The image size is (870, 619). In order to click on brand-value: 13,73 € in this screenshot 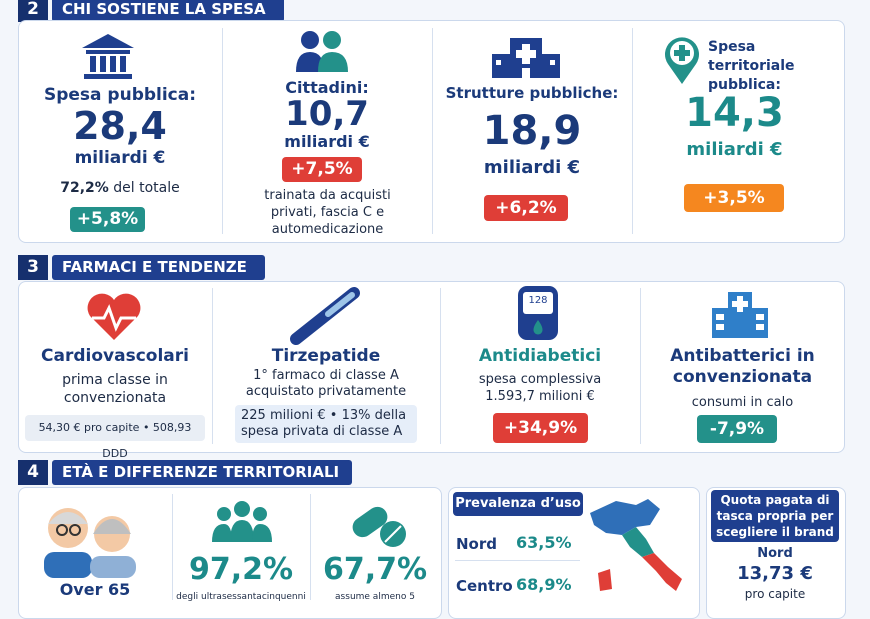, I will do `click(775, 573)`.